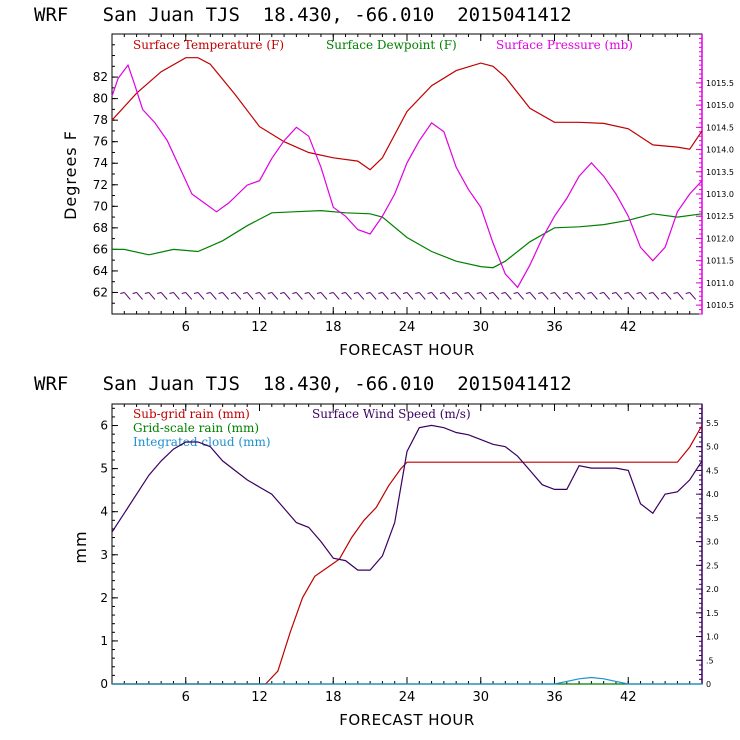 The height and width of the screenshot is (740, 740). What do you see at coordinates (720, 105) in the screenshot?
I see `y2-tick-label: 1015.0` at bounding box center [720, 105].